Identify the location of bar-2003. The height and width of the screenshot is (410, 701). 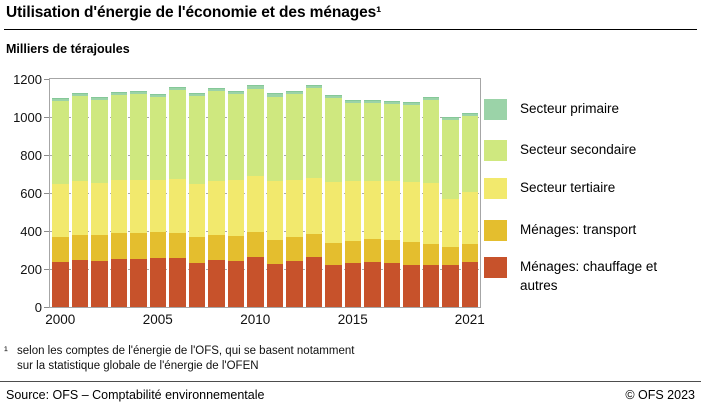
(118, 193).